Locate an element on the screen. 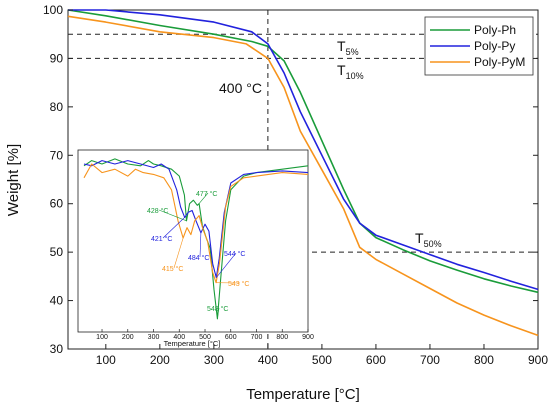  inset-annotation-label: 477 °C is located at coordinates (206, 194).